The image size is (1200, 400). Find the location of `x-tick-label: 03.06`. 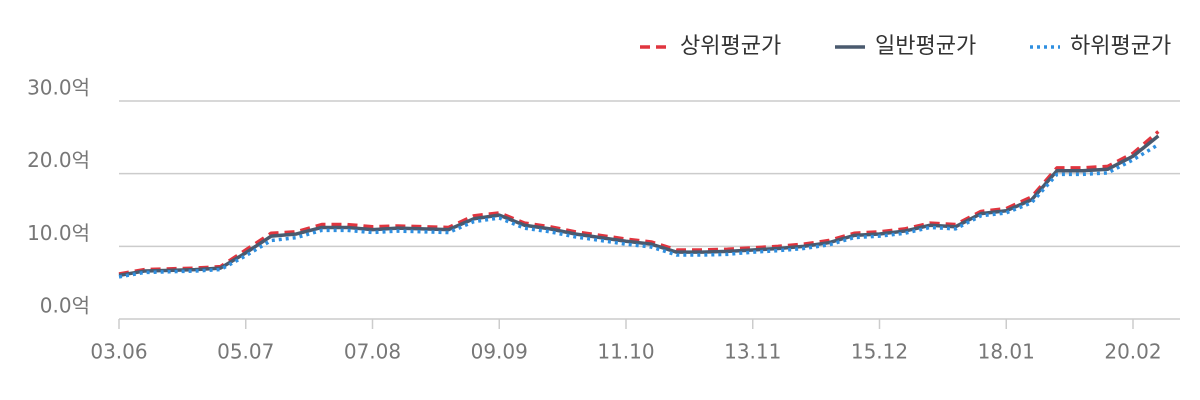

x-tick-label: 03.06 is located at coordinates (118, 352).